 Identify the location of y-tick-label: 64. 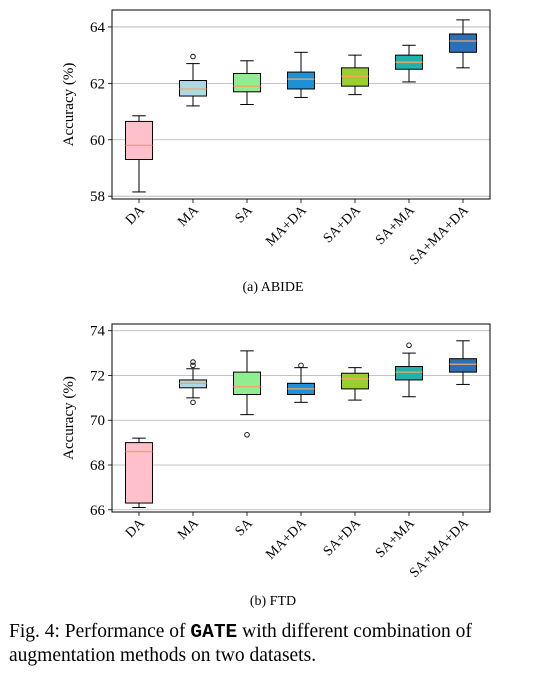
(98, 28).